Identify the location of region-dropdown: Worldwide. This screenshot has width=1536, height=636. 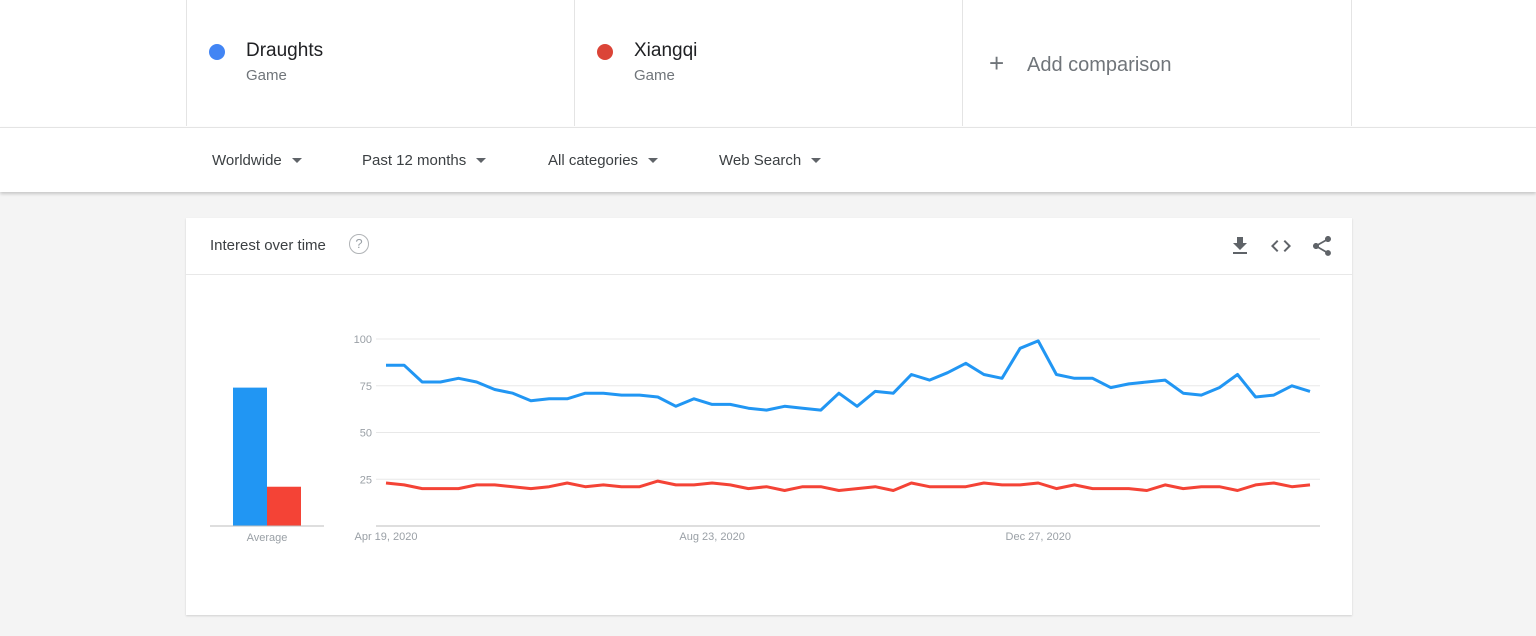
(257, 160).